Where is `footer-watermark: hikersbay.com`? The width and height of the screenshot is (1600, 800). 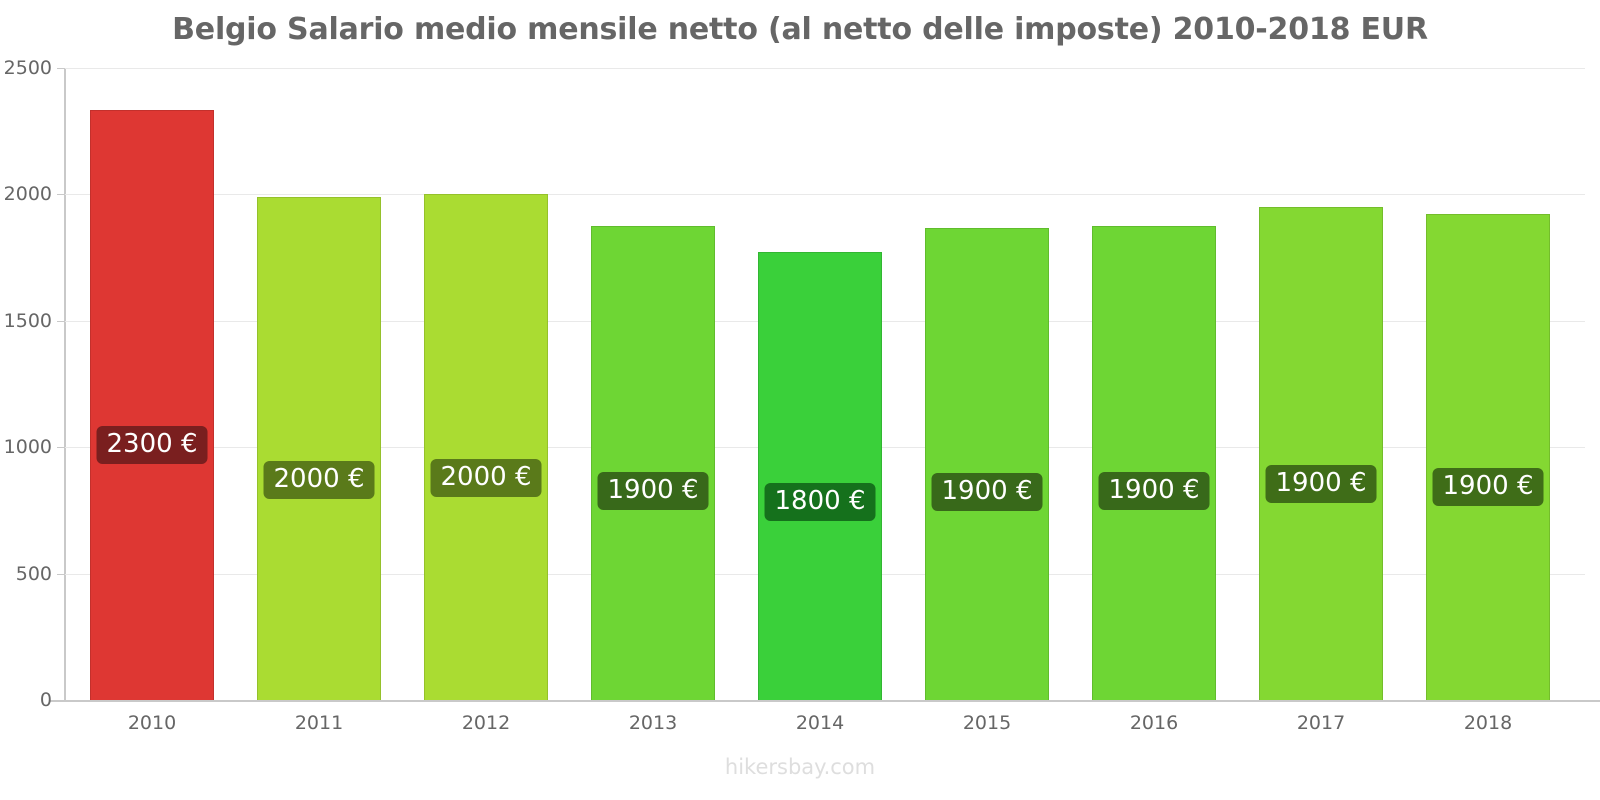
footer-watermark: hikersbay.com is located at coordinates (800, 767).